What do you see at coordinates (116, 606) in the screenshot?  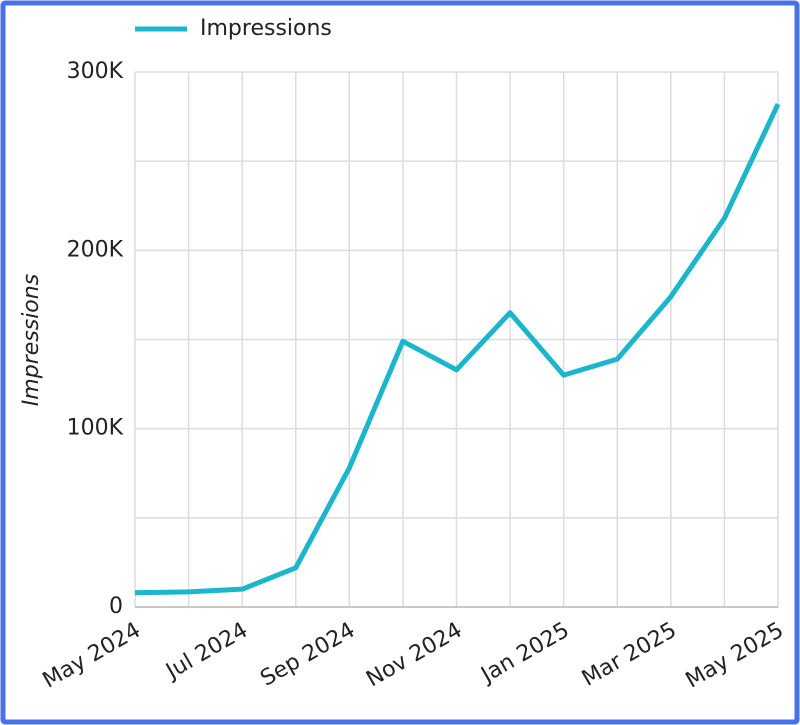 I see `y-tick-label: 0` at bounding box center [116, 606].